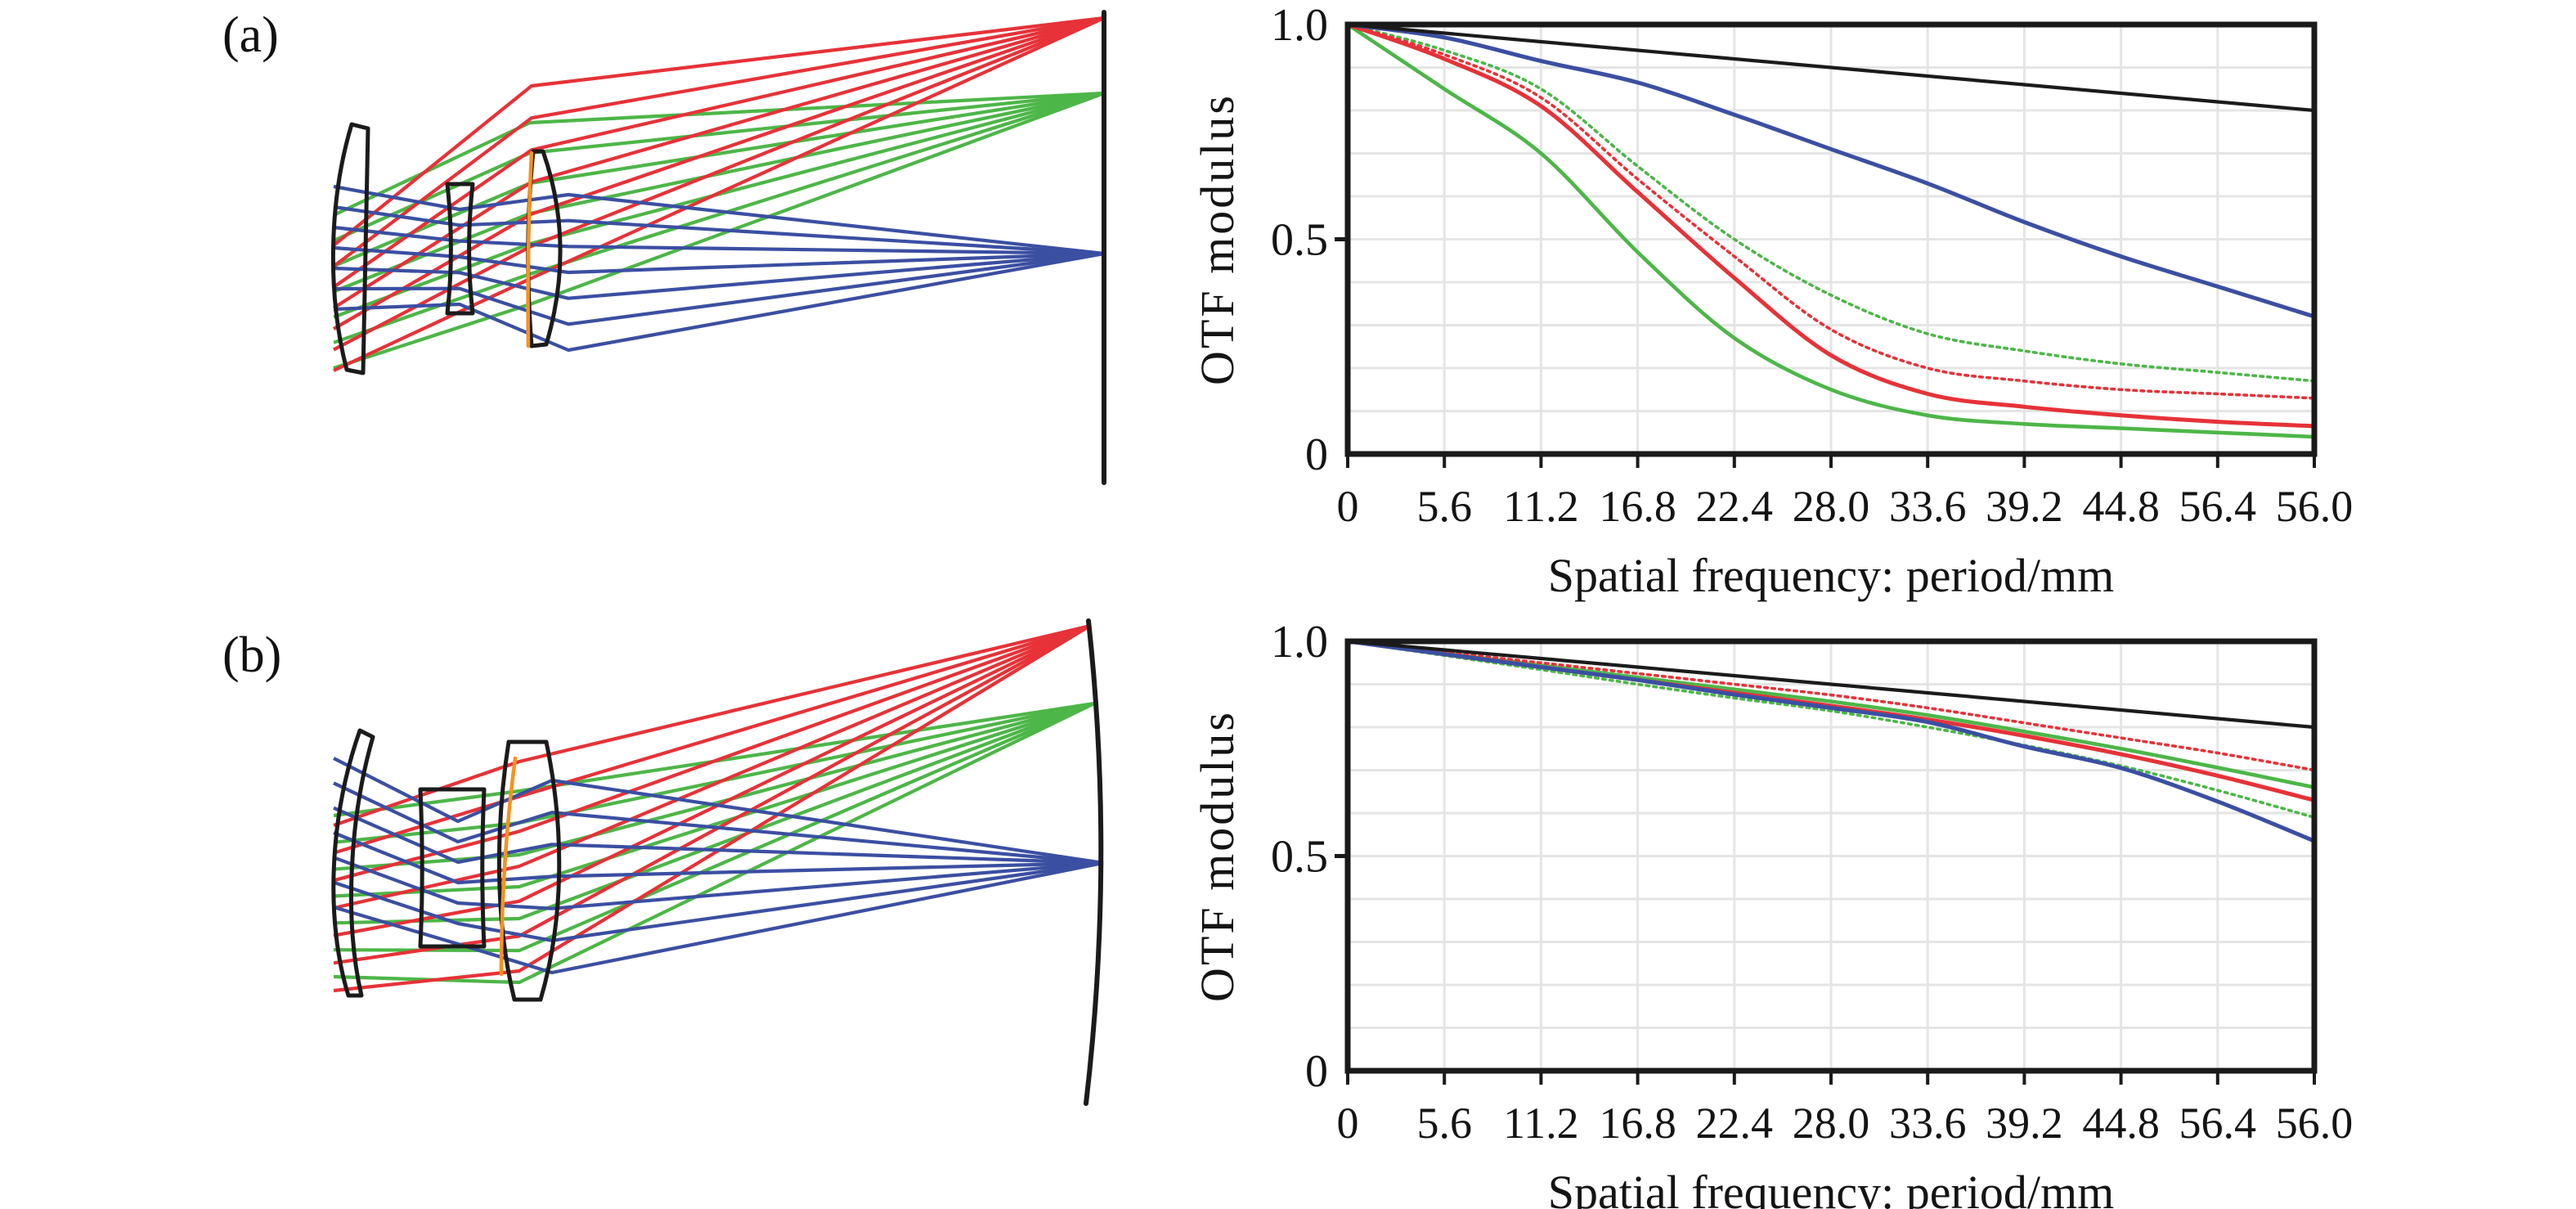 The width and height of the screenshot is (2576, 1209). I want to click on lens-diagram-a, so click(718, 248).